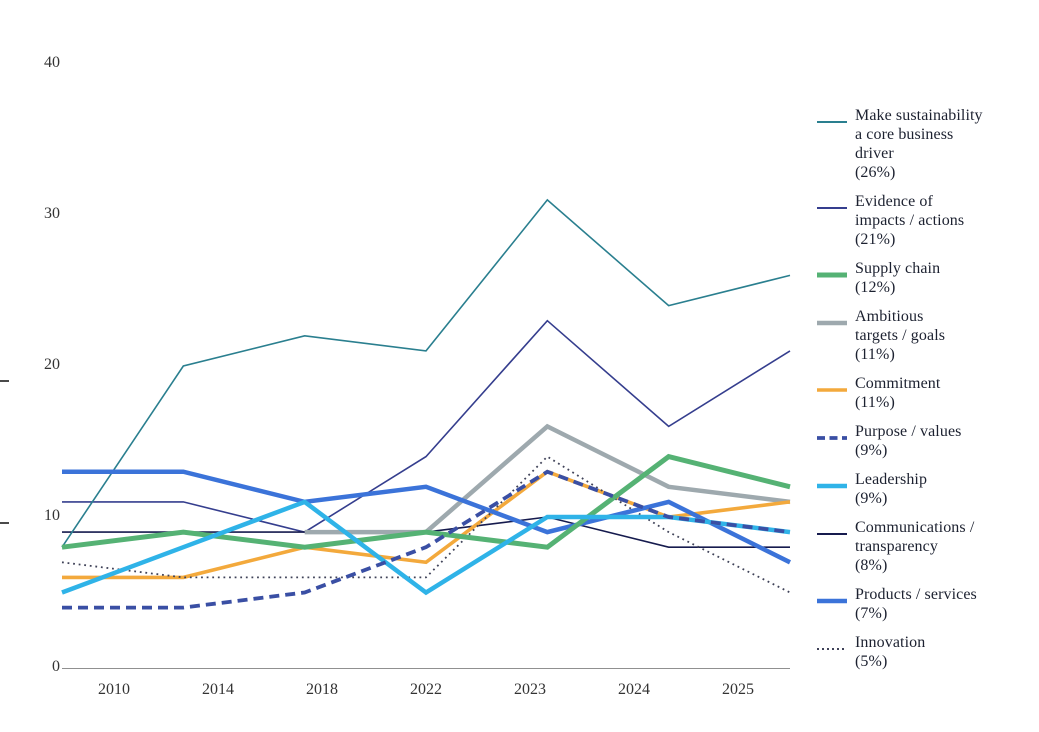 The image size is (1039, 732). Describe the element at coordinates (904, 134) in the screenshot. I see `legend-label-line: a core business` at that location.